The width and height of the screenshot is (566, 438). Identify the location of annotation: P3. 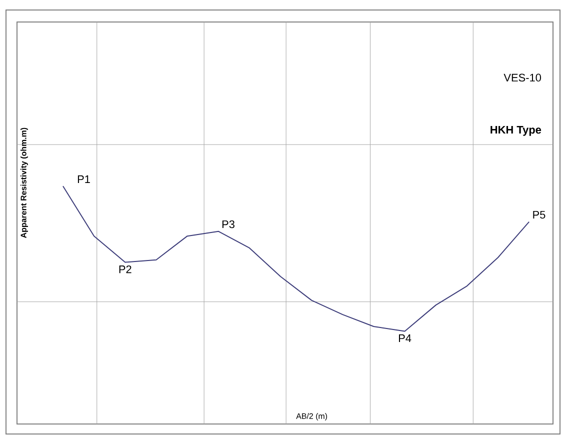
(228, 224).